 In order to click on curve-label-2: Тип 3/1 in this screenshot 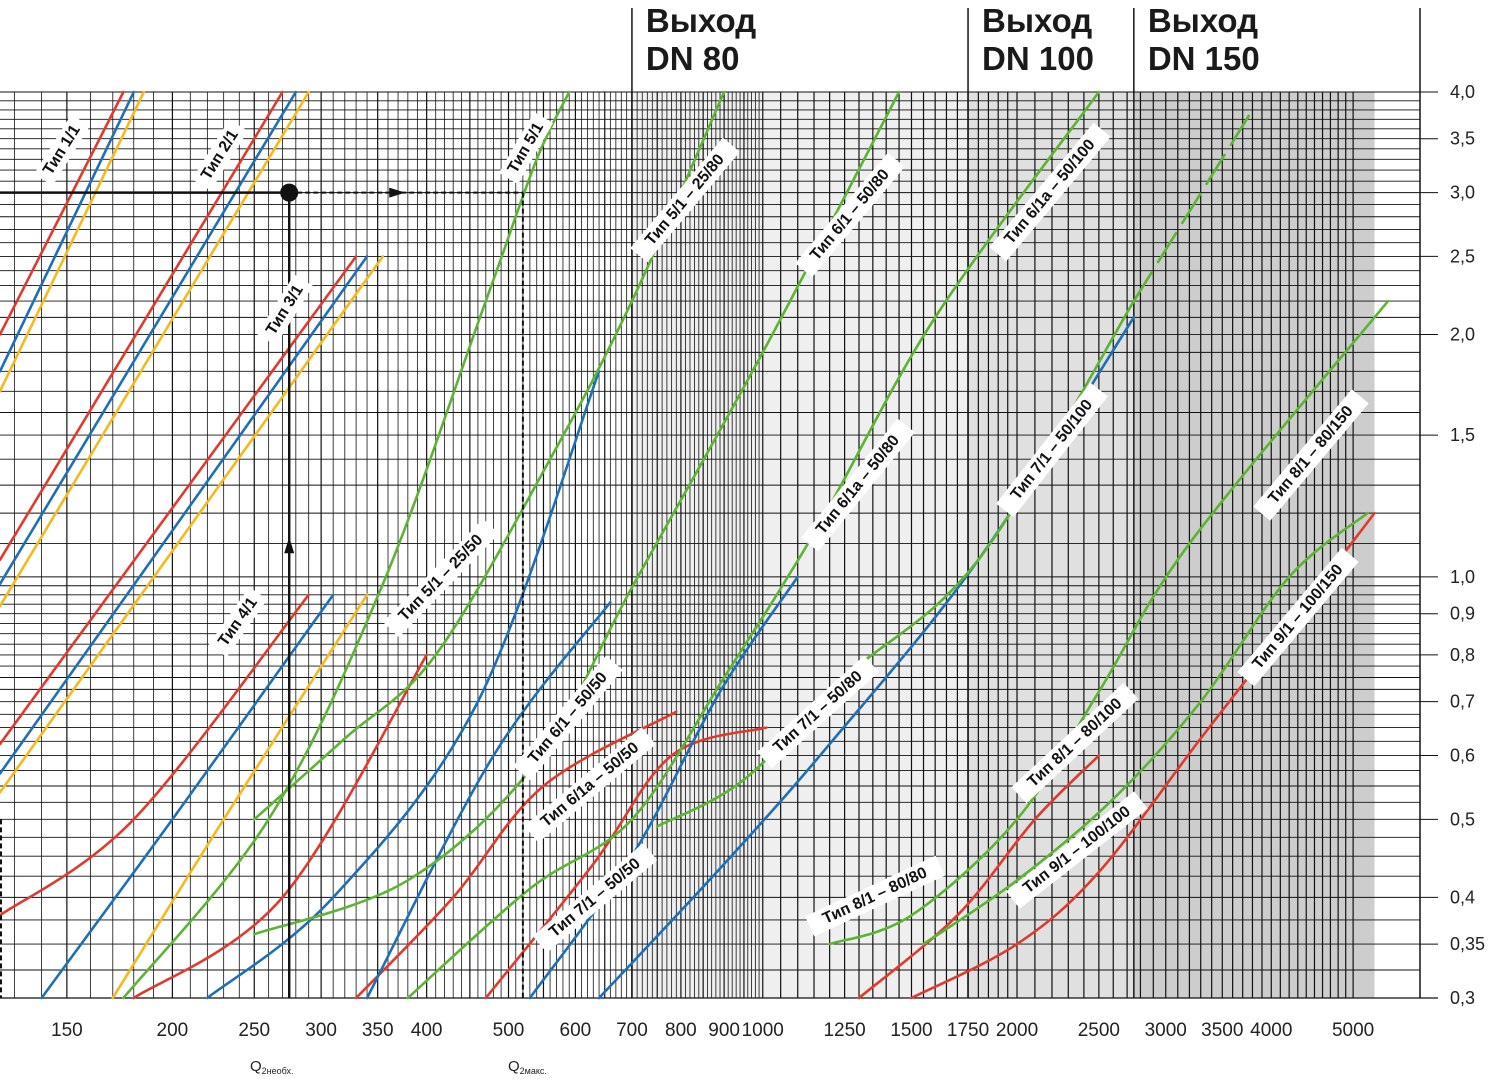, I will do `click(285, 310)`.